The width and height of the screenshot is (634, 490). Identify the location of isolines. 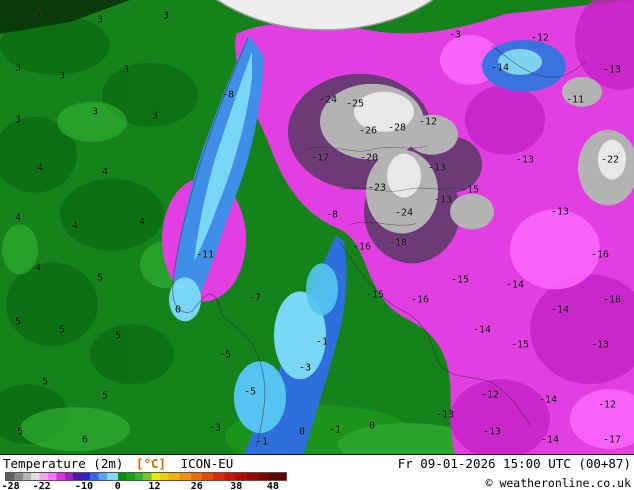
(380, 185).